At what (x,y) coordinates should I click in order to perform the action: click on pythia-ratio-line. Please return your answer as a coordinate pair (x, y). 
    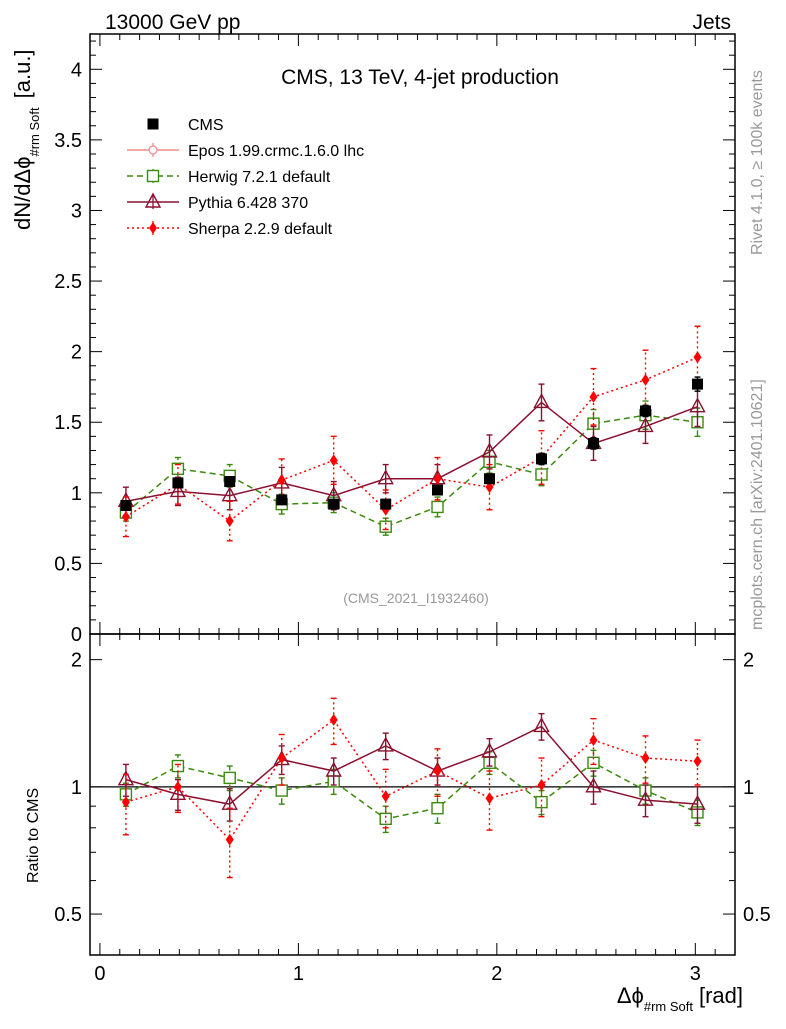
    Looking at the image, I should click on (411, 765).